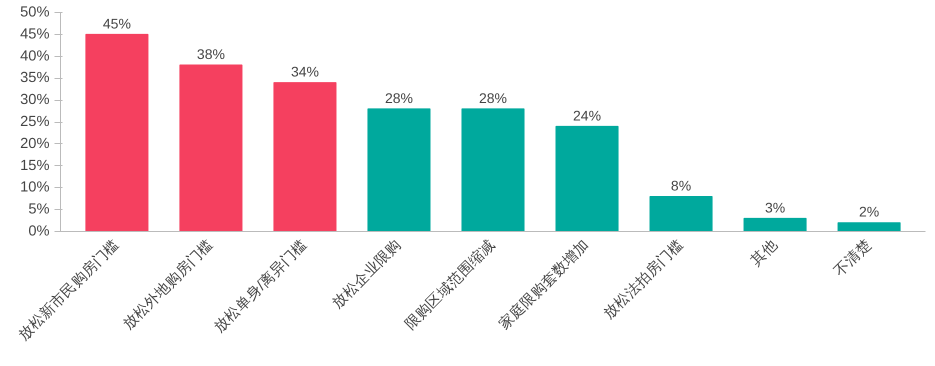 The height and width of the screenshot is (366, 935). Describe the element at coordinates (35, 122) in the screenshot. I see `y-tick-label: 25%` at that location.